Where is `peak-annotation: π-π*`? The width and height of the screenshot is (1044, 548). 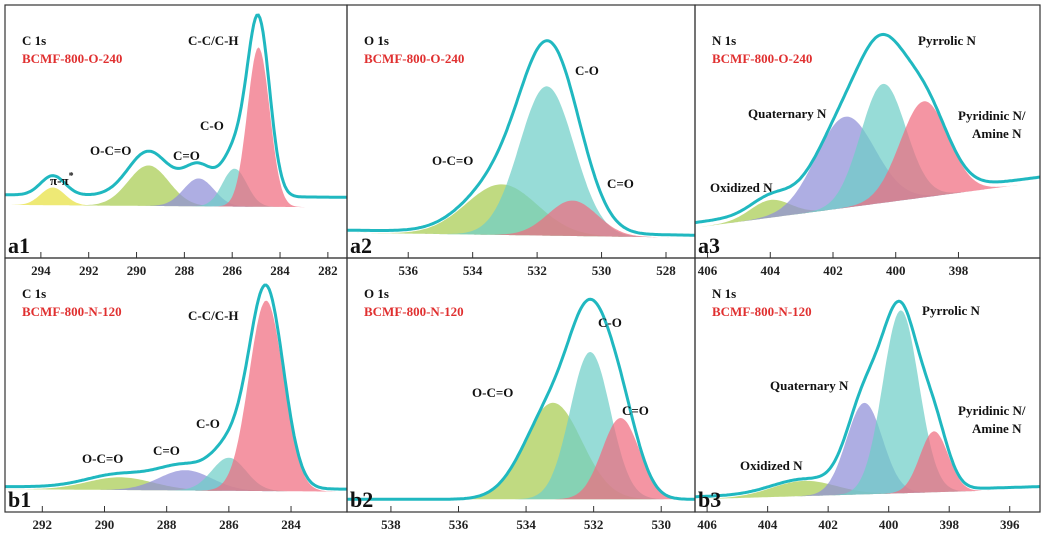
peak-annotation: π-π* is located at coordinates (62, 179).